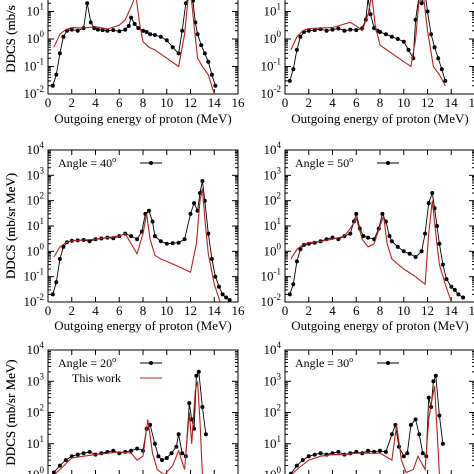 The image size is (474, 474). Describe the element at coordinates (388, 363) in the screenshot. I see `legend-marker-experiment-bottom-right` at that location.